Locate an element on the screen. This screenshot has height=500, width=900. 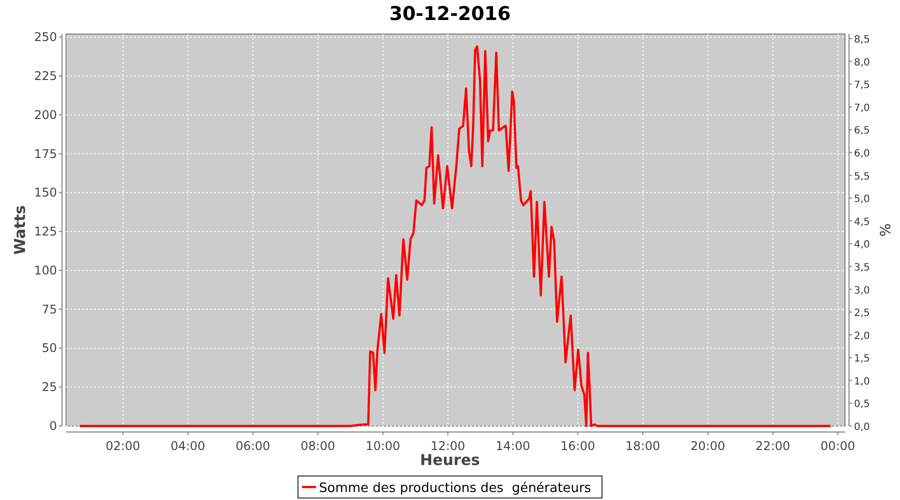
y-tick-label: 175 is located at coordinates (45, 153).